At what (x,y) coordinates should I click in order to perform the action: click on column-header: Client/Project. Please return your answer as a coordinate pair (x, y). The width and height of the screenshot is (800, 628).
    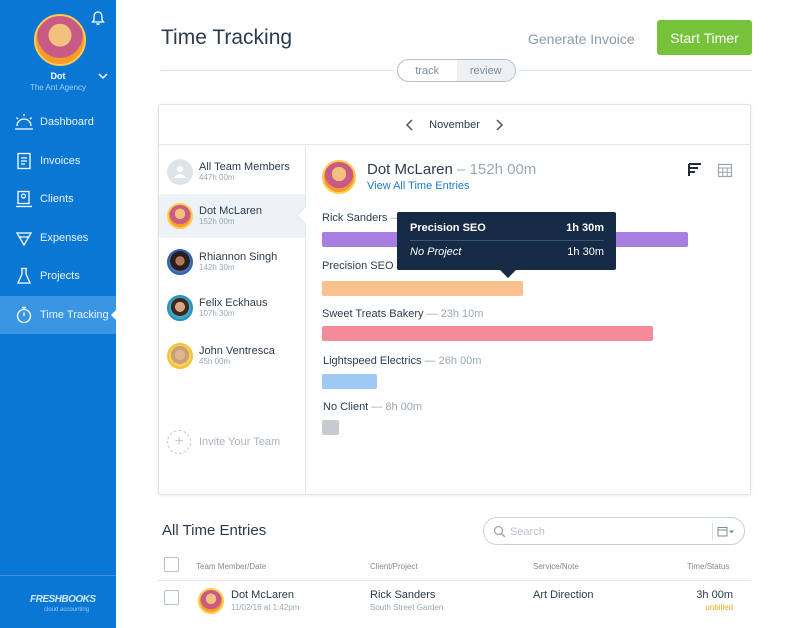
    Looking at the image, I should click on (394, 566).